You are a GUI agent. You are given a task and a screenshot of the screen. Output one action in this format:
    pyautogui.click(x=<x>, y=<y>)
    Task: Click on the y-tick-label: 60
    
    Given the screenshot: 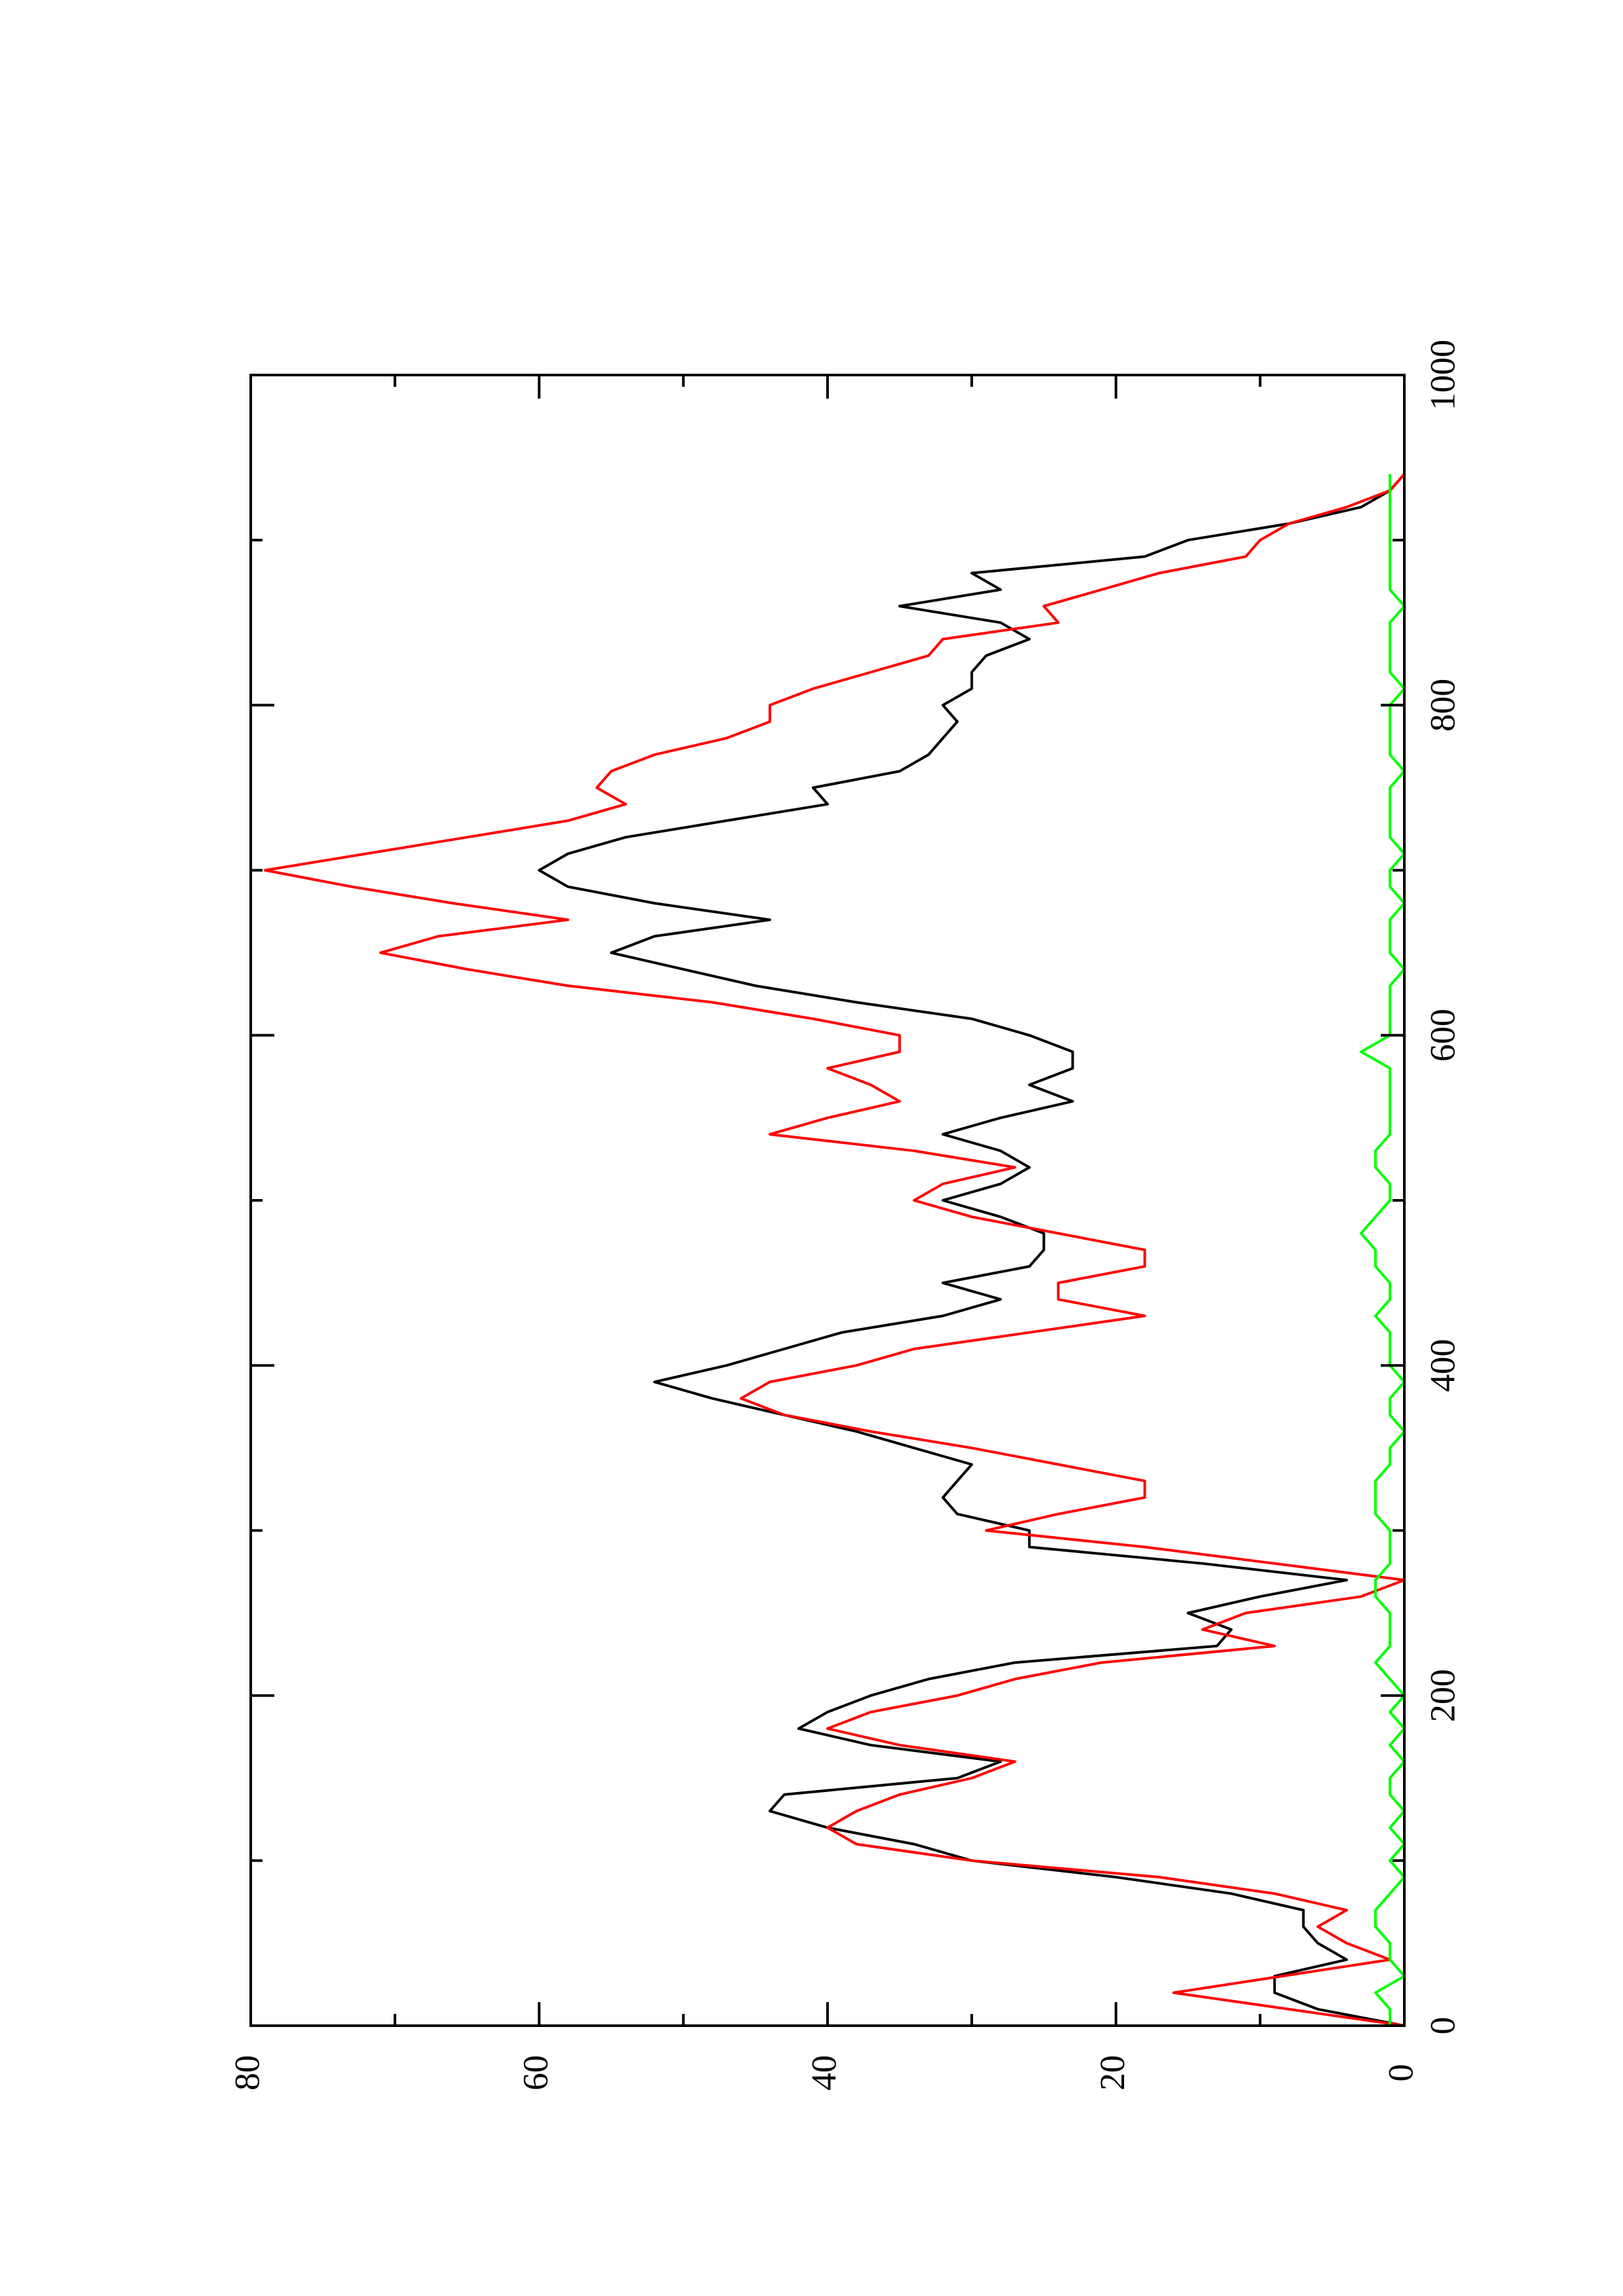 What is the action you would take?
    pyautogui.click(x=535, y=2072)
    